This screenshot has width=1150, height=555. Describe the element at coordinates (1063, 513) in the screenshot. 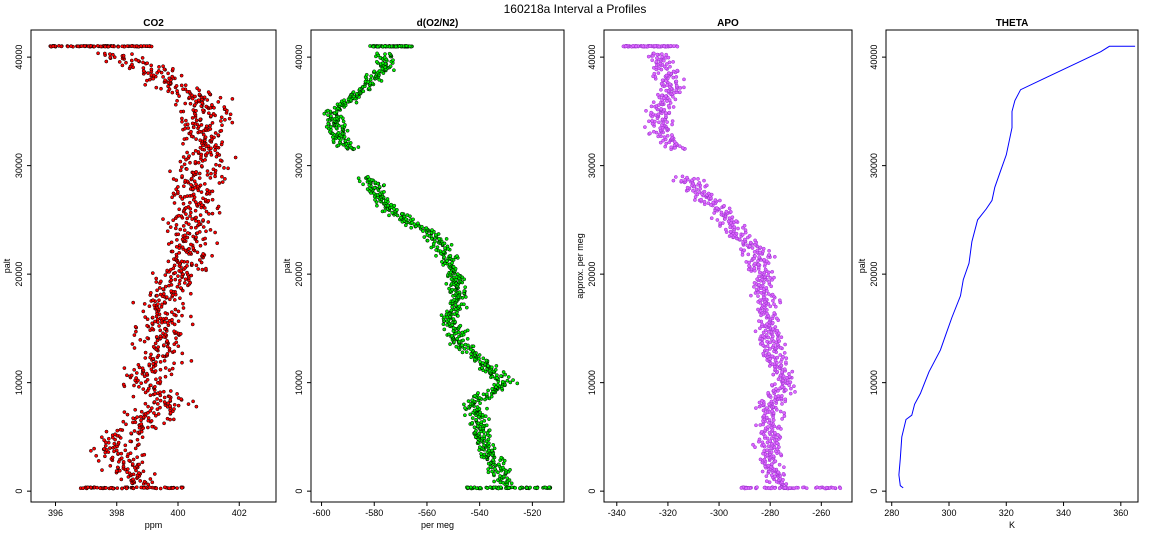

I see `x-tick-label: 340` at that location.